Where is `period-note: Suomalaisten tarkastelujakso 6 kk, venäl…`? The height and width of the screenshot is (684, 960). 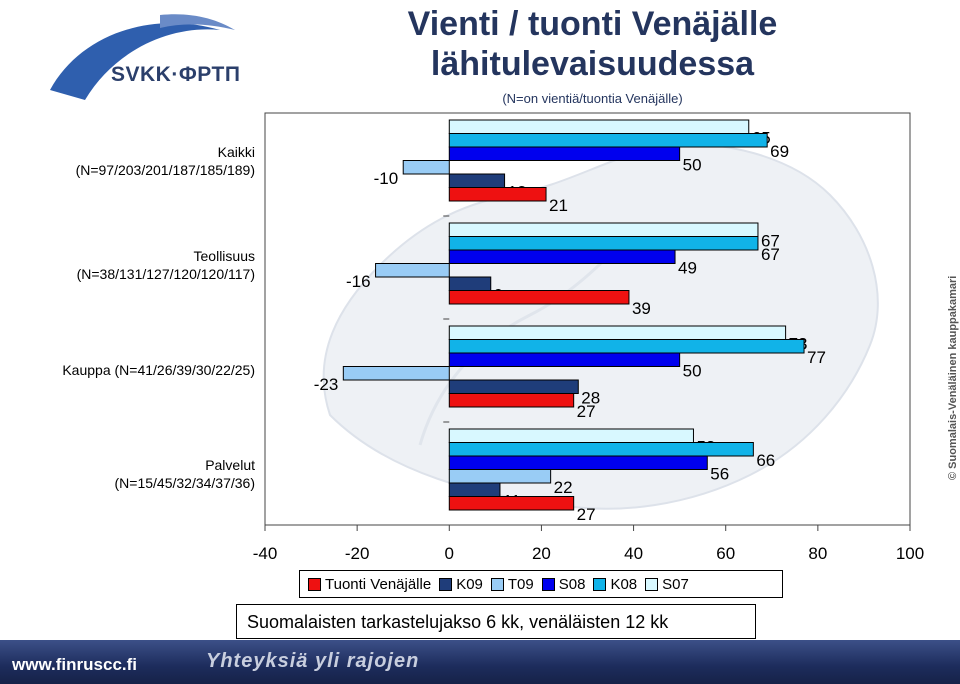
period-note: Suomalaisten tarkastelujakso 6 kk, venäl… is located at coordinates (496, 621).